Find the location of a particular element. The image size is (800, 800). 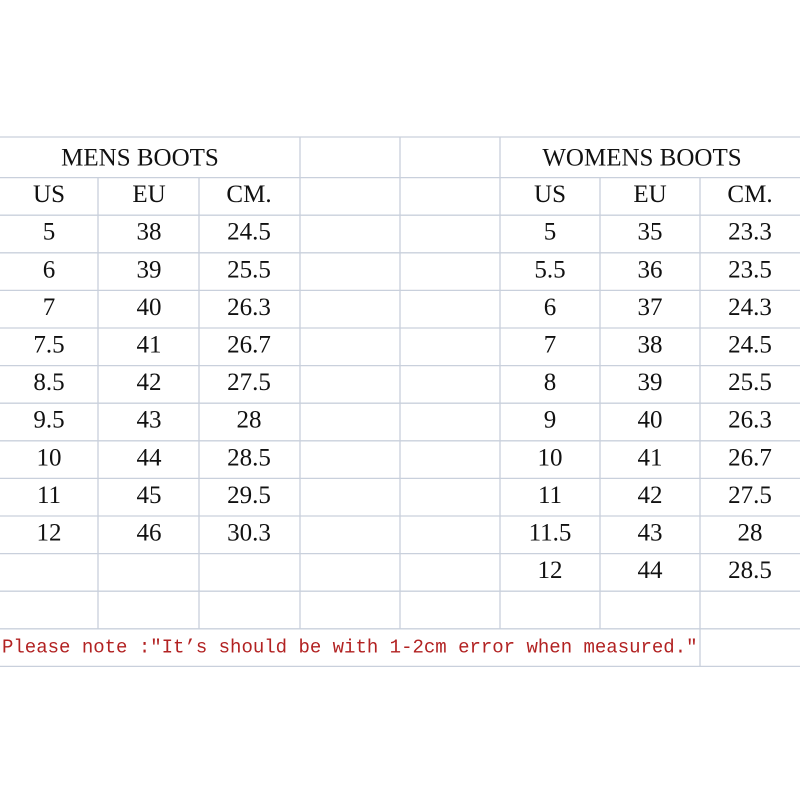

cell: 29.5 is located at coordinates (249, 495).